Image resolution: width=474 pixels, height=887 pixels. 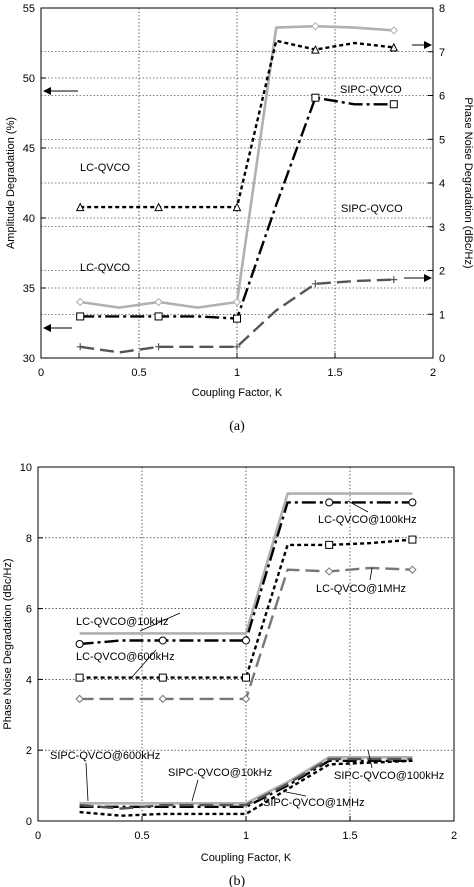 I want to click on a-y2-tick-label-6: 6, so click(x=442, y=97).